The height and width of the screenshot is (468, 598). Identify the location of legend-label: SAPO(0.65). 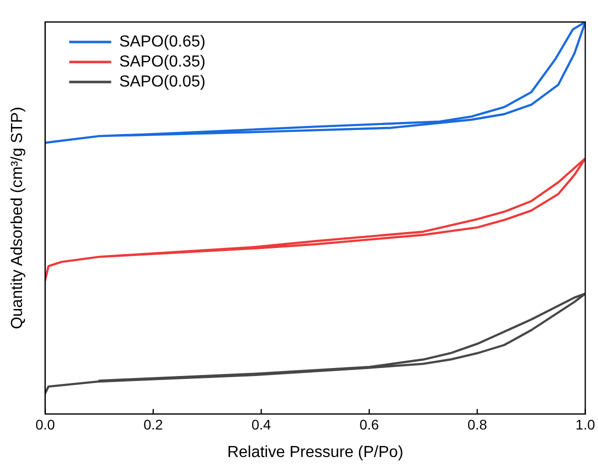
(162, 41).